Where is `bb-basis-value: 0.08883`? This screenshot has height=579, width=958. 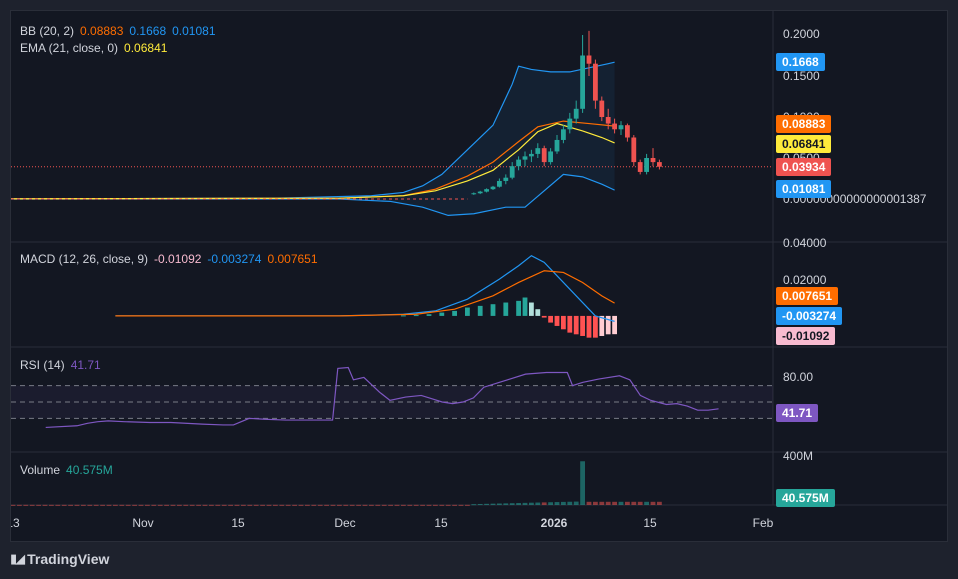 bb-basis-value: 0.08883 is located at coordinates (102, 31).